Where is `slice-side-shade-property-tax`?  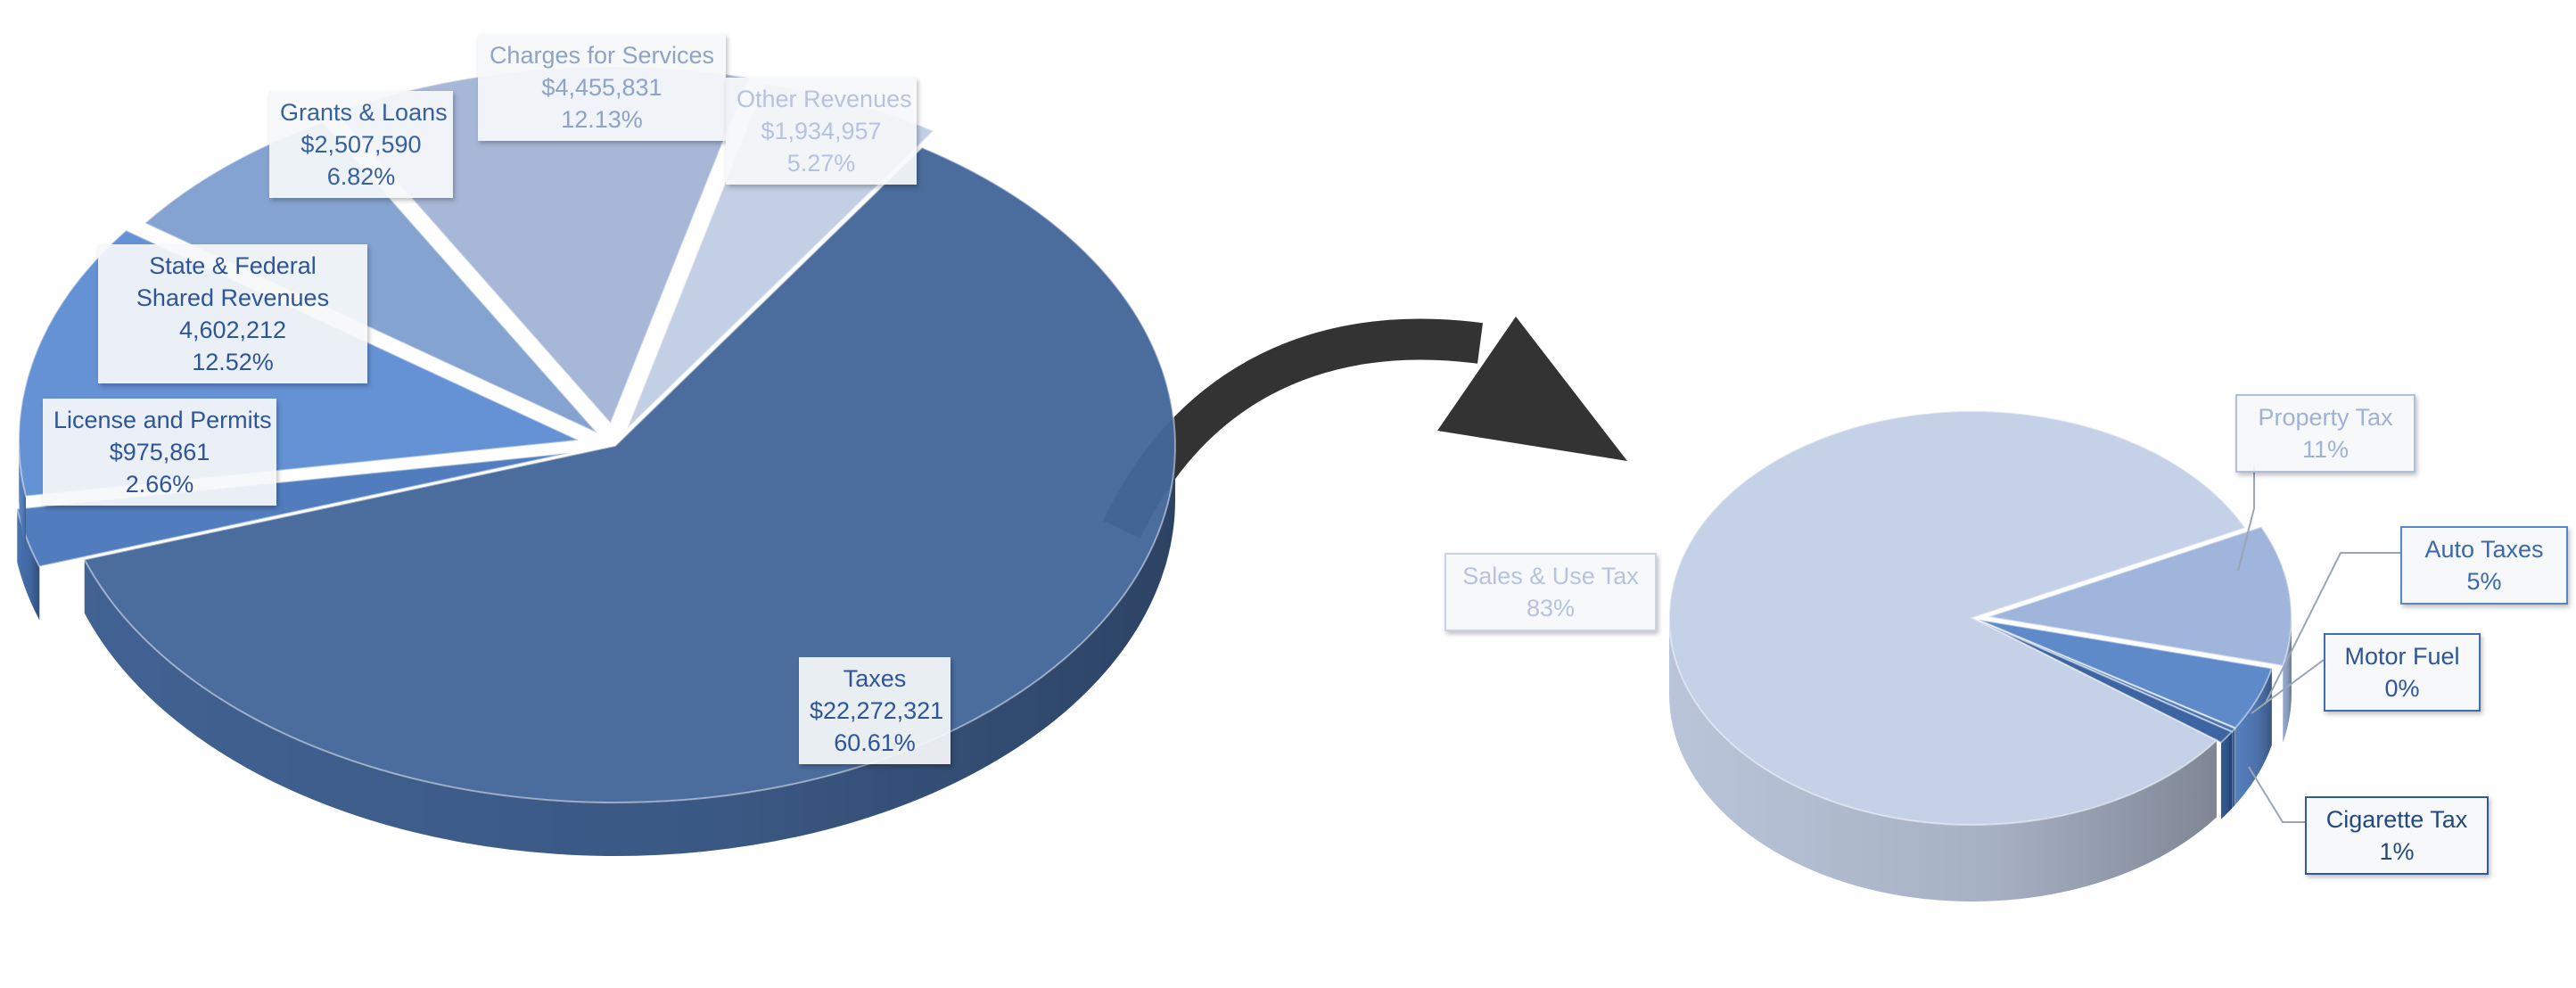 slice-side-shade-property-tax is located at coordinates (2287, 679).